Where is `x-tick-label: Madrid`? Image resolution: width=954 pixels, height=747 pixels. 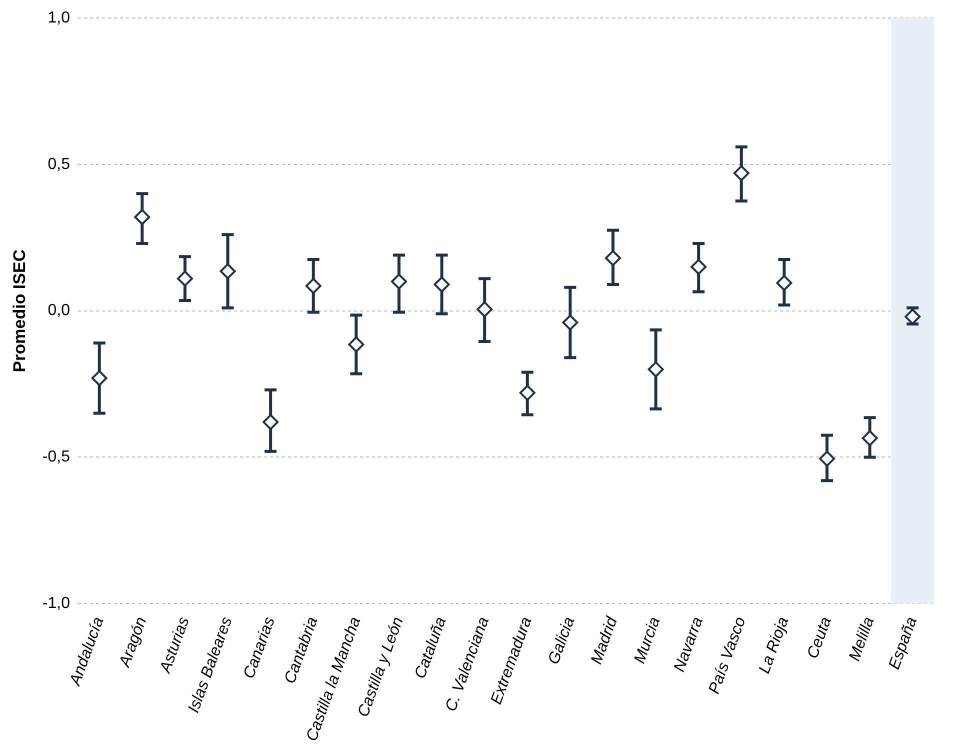
x-tick-label: Madrid is located at coordinates (605, 640).